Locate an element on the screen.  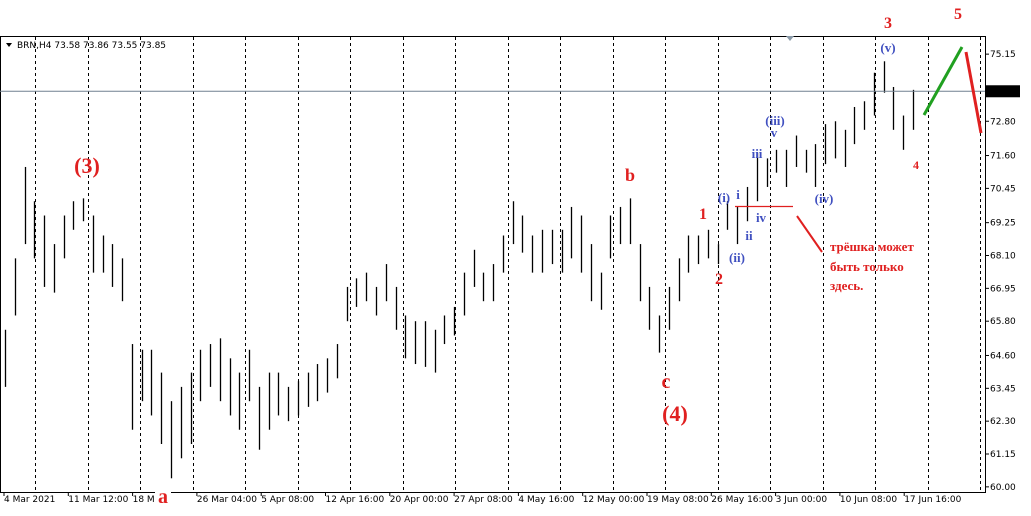
wave-label: (ii) is located at coordinates (737, 257).